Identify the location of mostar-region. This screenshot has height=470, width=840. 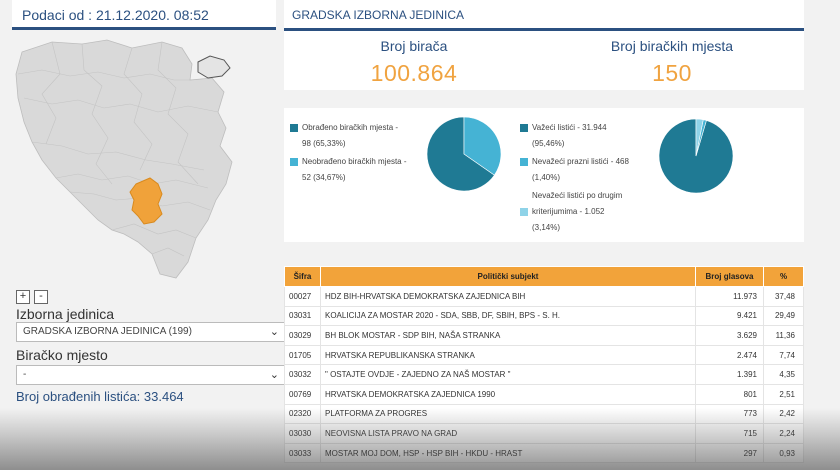
(146, 201).